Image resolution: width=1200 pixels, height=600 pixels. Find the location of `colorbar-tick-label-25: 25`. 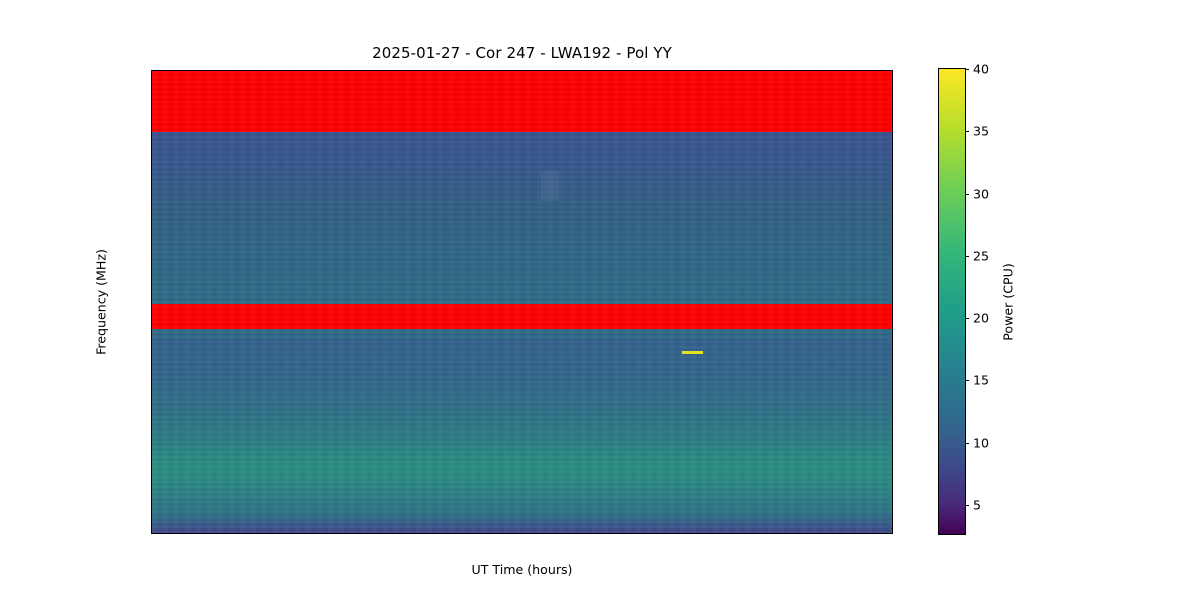

colorbar-tick-label-25: 25 is located at coordinates (981, 256).